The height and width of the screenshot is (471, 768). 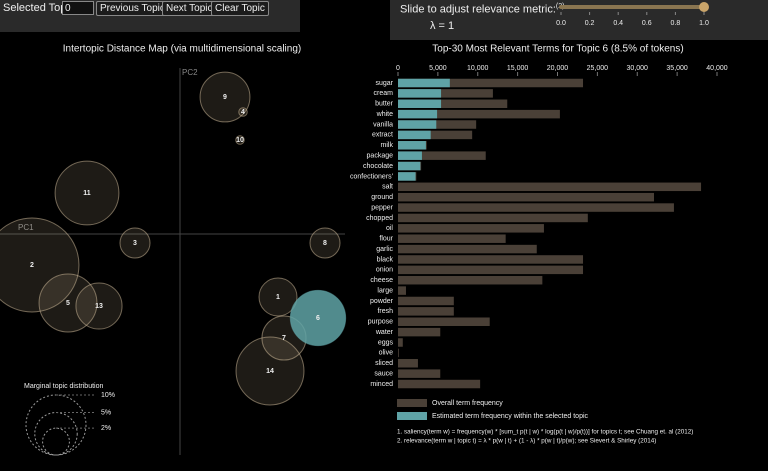 I want to click on x-tick-label: 40,000, so click(x=717, y=68).